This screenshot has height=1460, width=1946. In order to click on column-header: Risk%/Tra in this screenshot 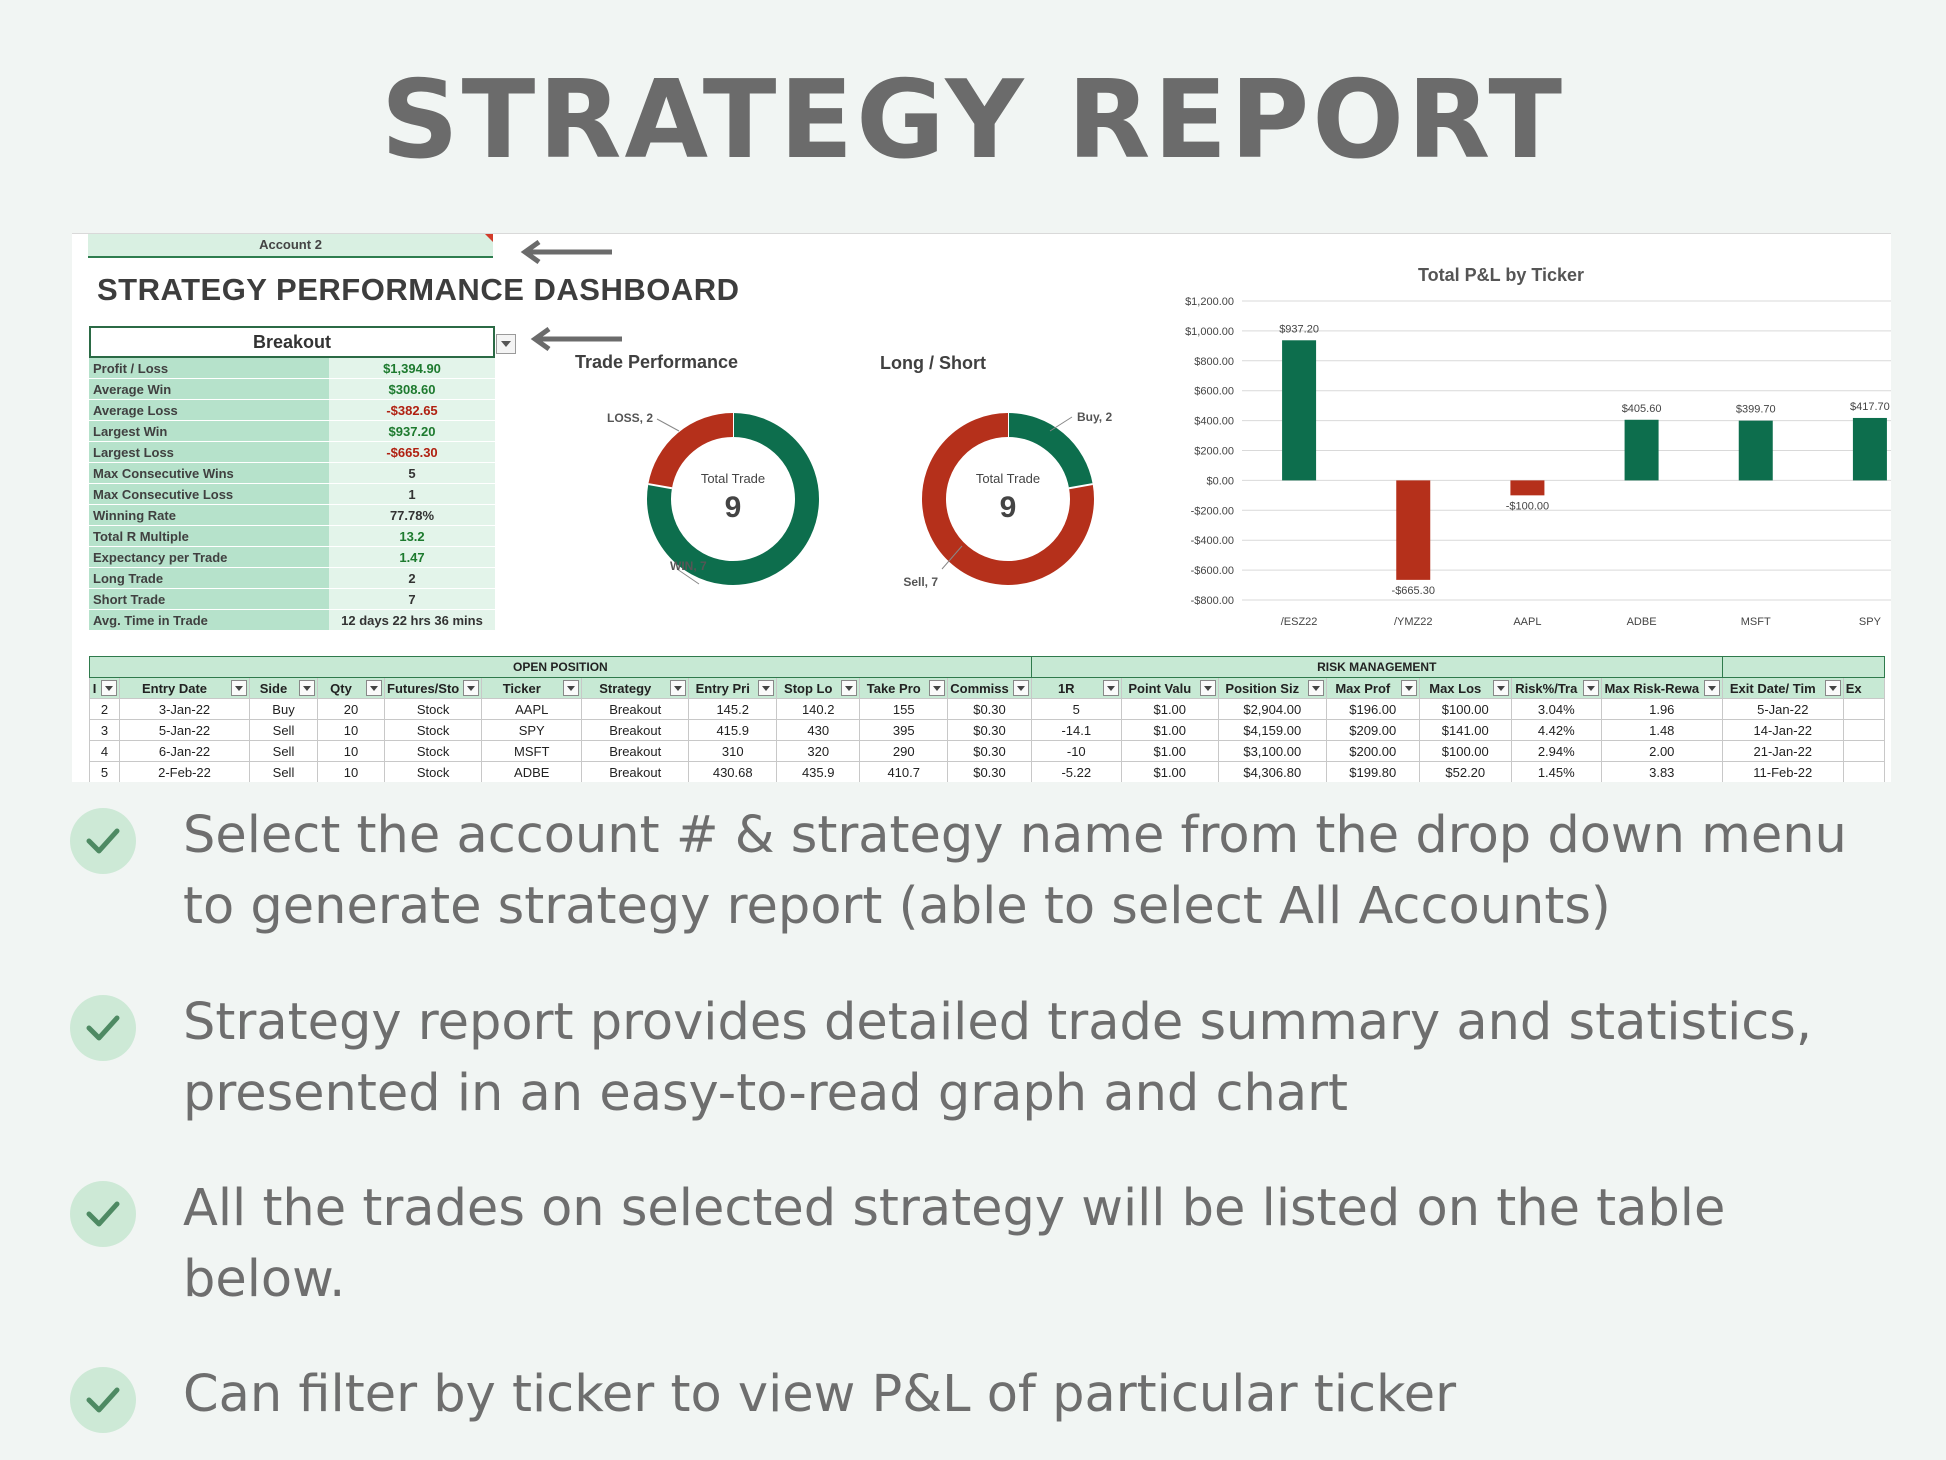, I will do `click(1556, 688)`.